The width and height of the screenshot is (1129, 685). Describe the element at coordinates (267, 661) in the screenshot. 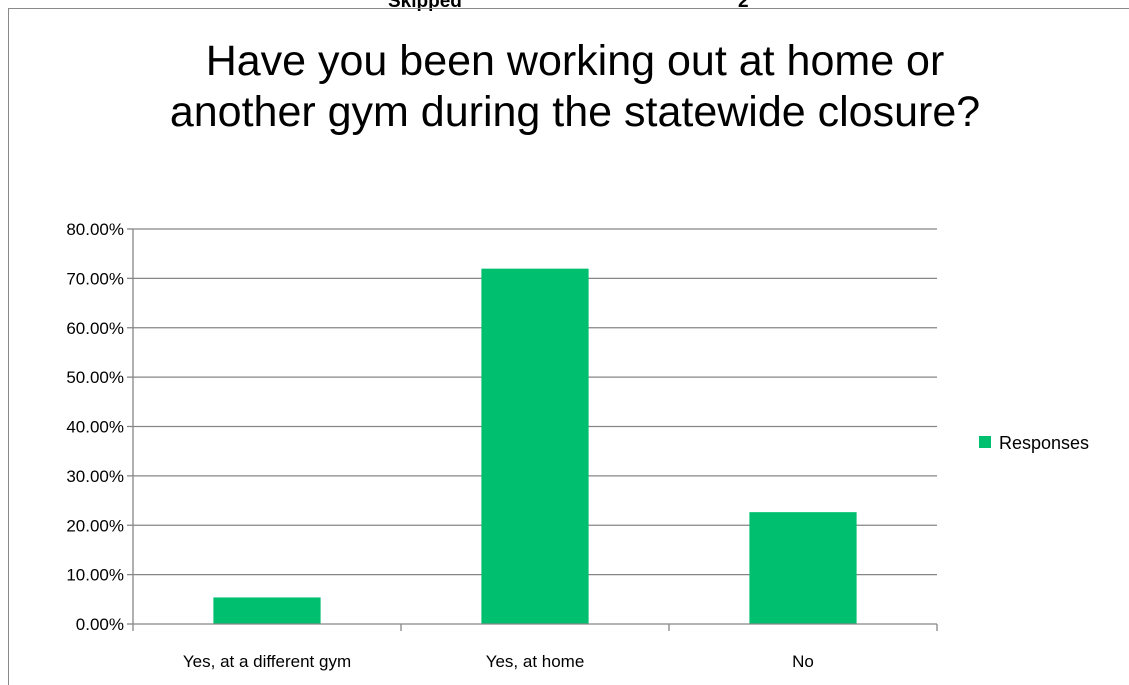

I see `x-tick-label: Yes, at a different gym` at that location.